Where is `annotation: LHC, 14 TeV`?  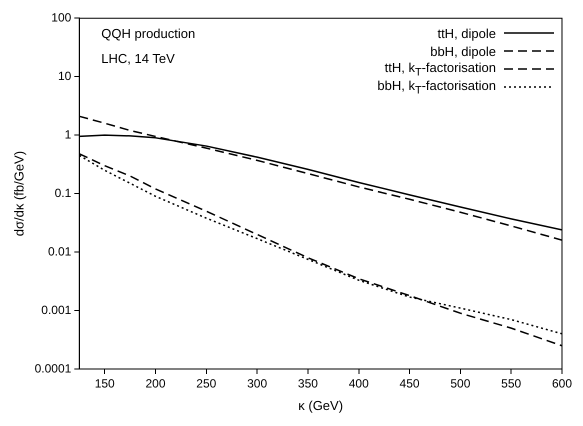
annotation: LHC, 14 TeV is located at coordinates (138, 58).